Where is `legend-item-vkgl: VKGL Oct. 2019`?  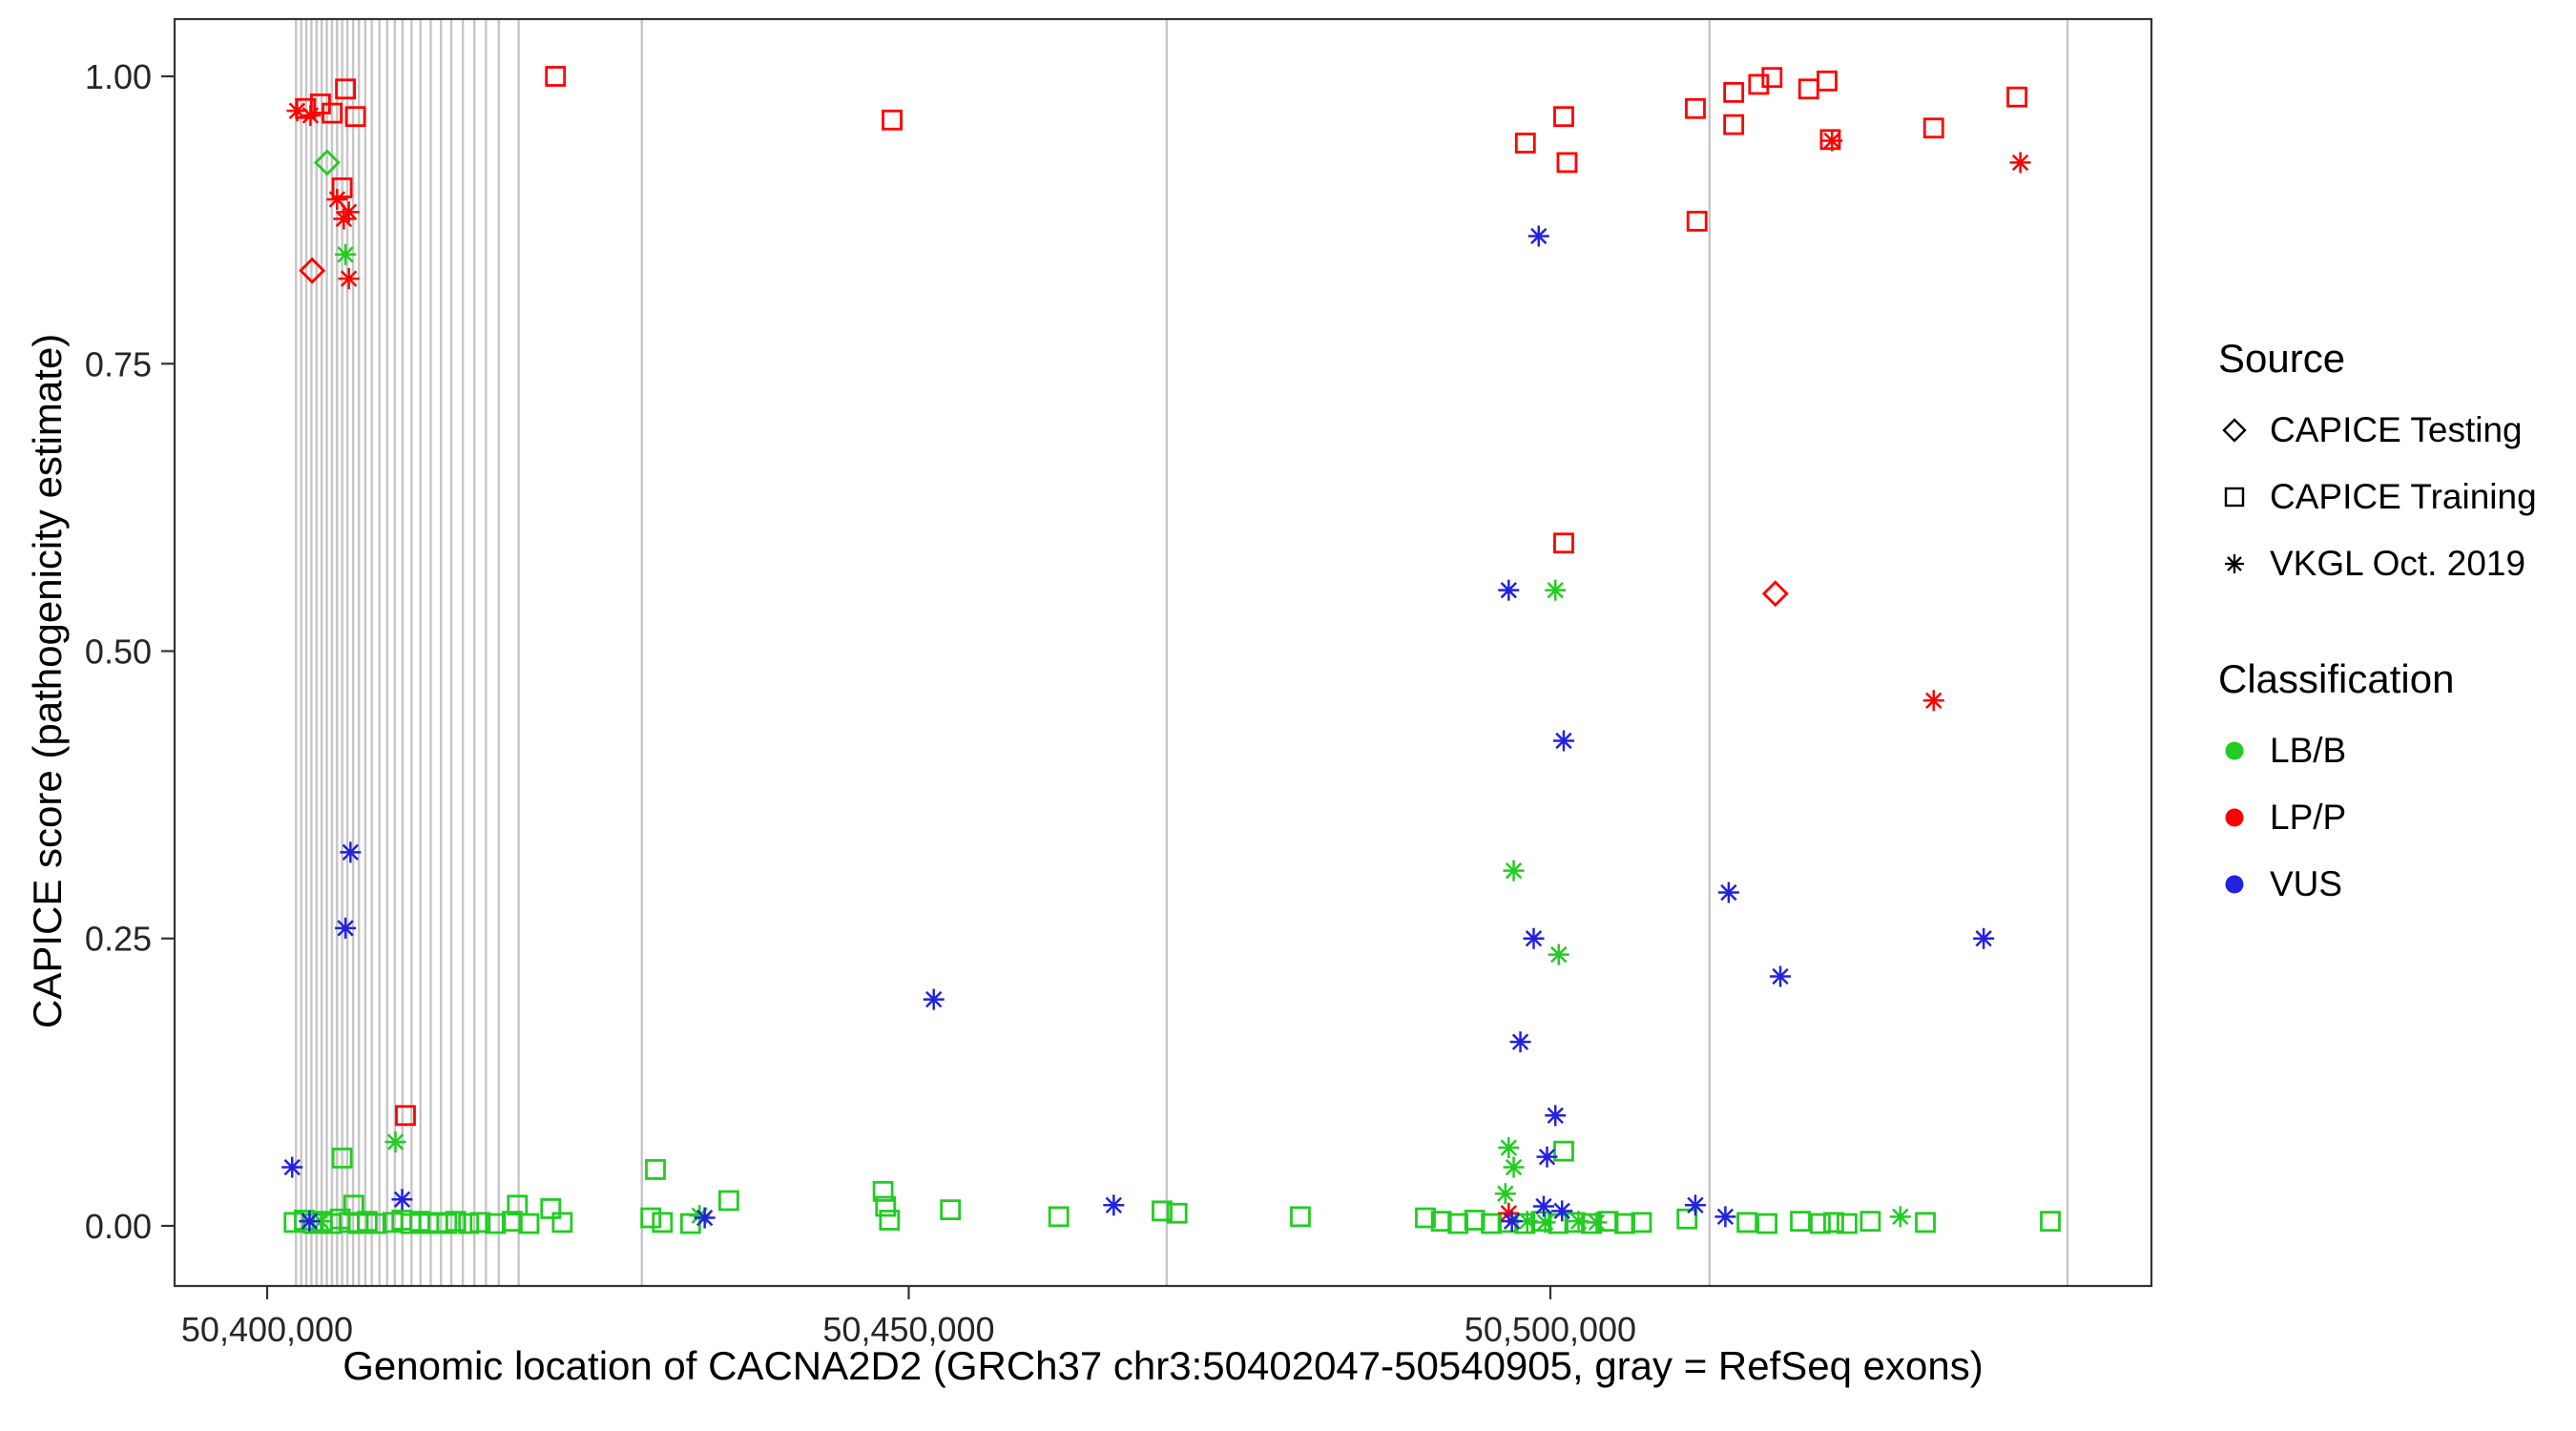 legend-item-vkgl: VKGL Oct. 2019 is located at coordinates (2394, 564).